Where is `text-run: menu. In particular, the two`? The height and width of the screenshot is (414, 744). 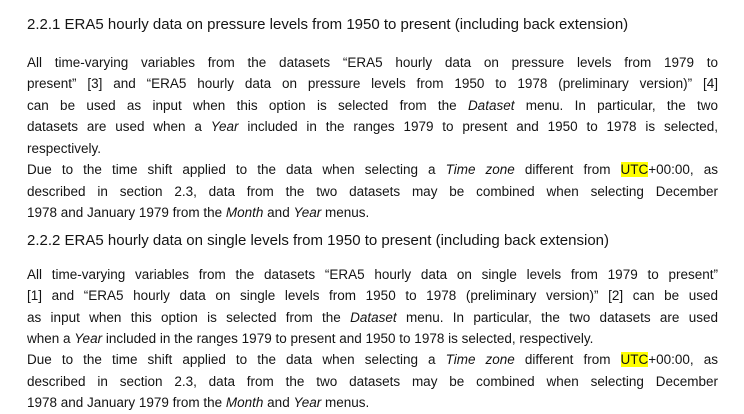 text-run: menu. In particular, the two is located at coordinates (616, 105).